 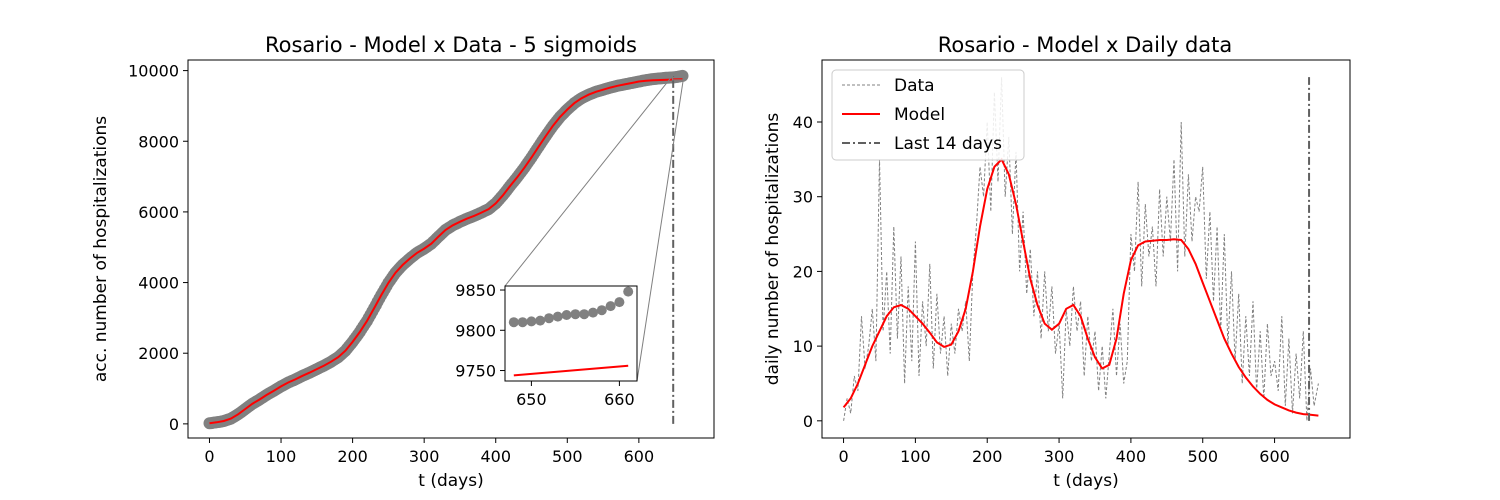 What do you see at coordinates (1274, 456) in the screenshot?
I see `right-x-tick-label: 600` at bounding box center [1274, 456].